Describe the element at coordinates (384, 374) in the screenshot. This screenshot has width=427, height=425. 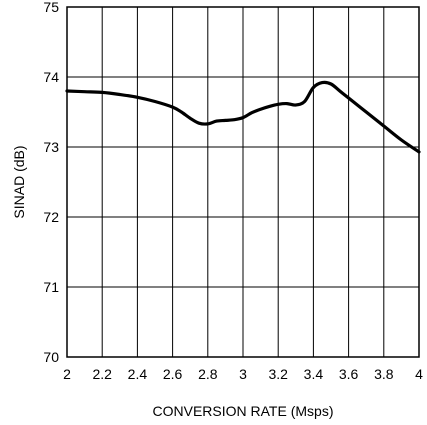
I see `x-tick-label: 3.8` at that location.